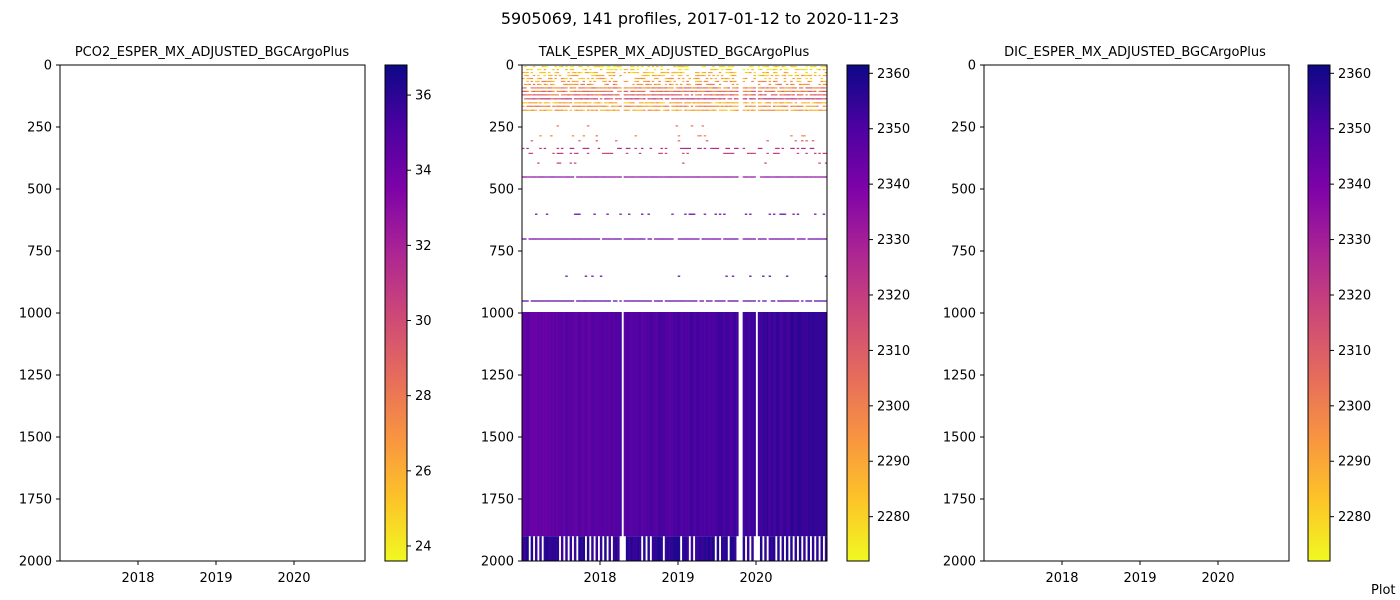 This screenshot has width=1400, height=600. I want to click on y-tick-label: 1250, so click(959, 376).